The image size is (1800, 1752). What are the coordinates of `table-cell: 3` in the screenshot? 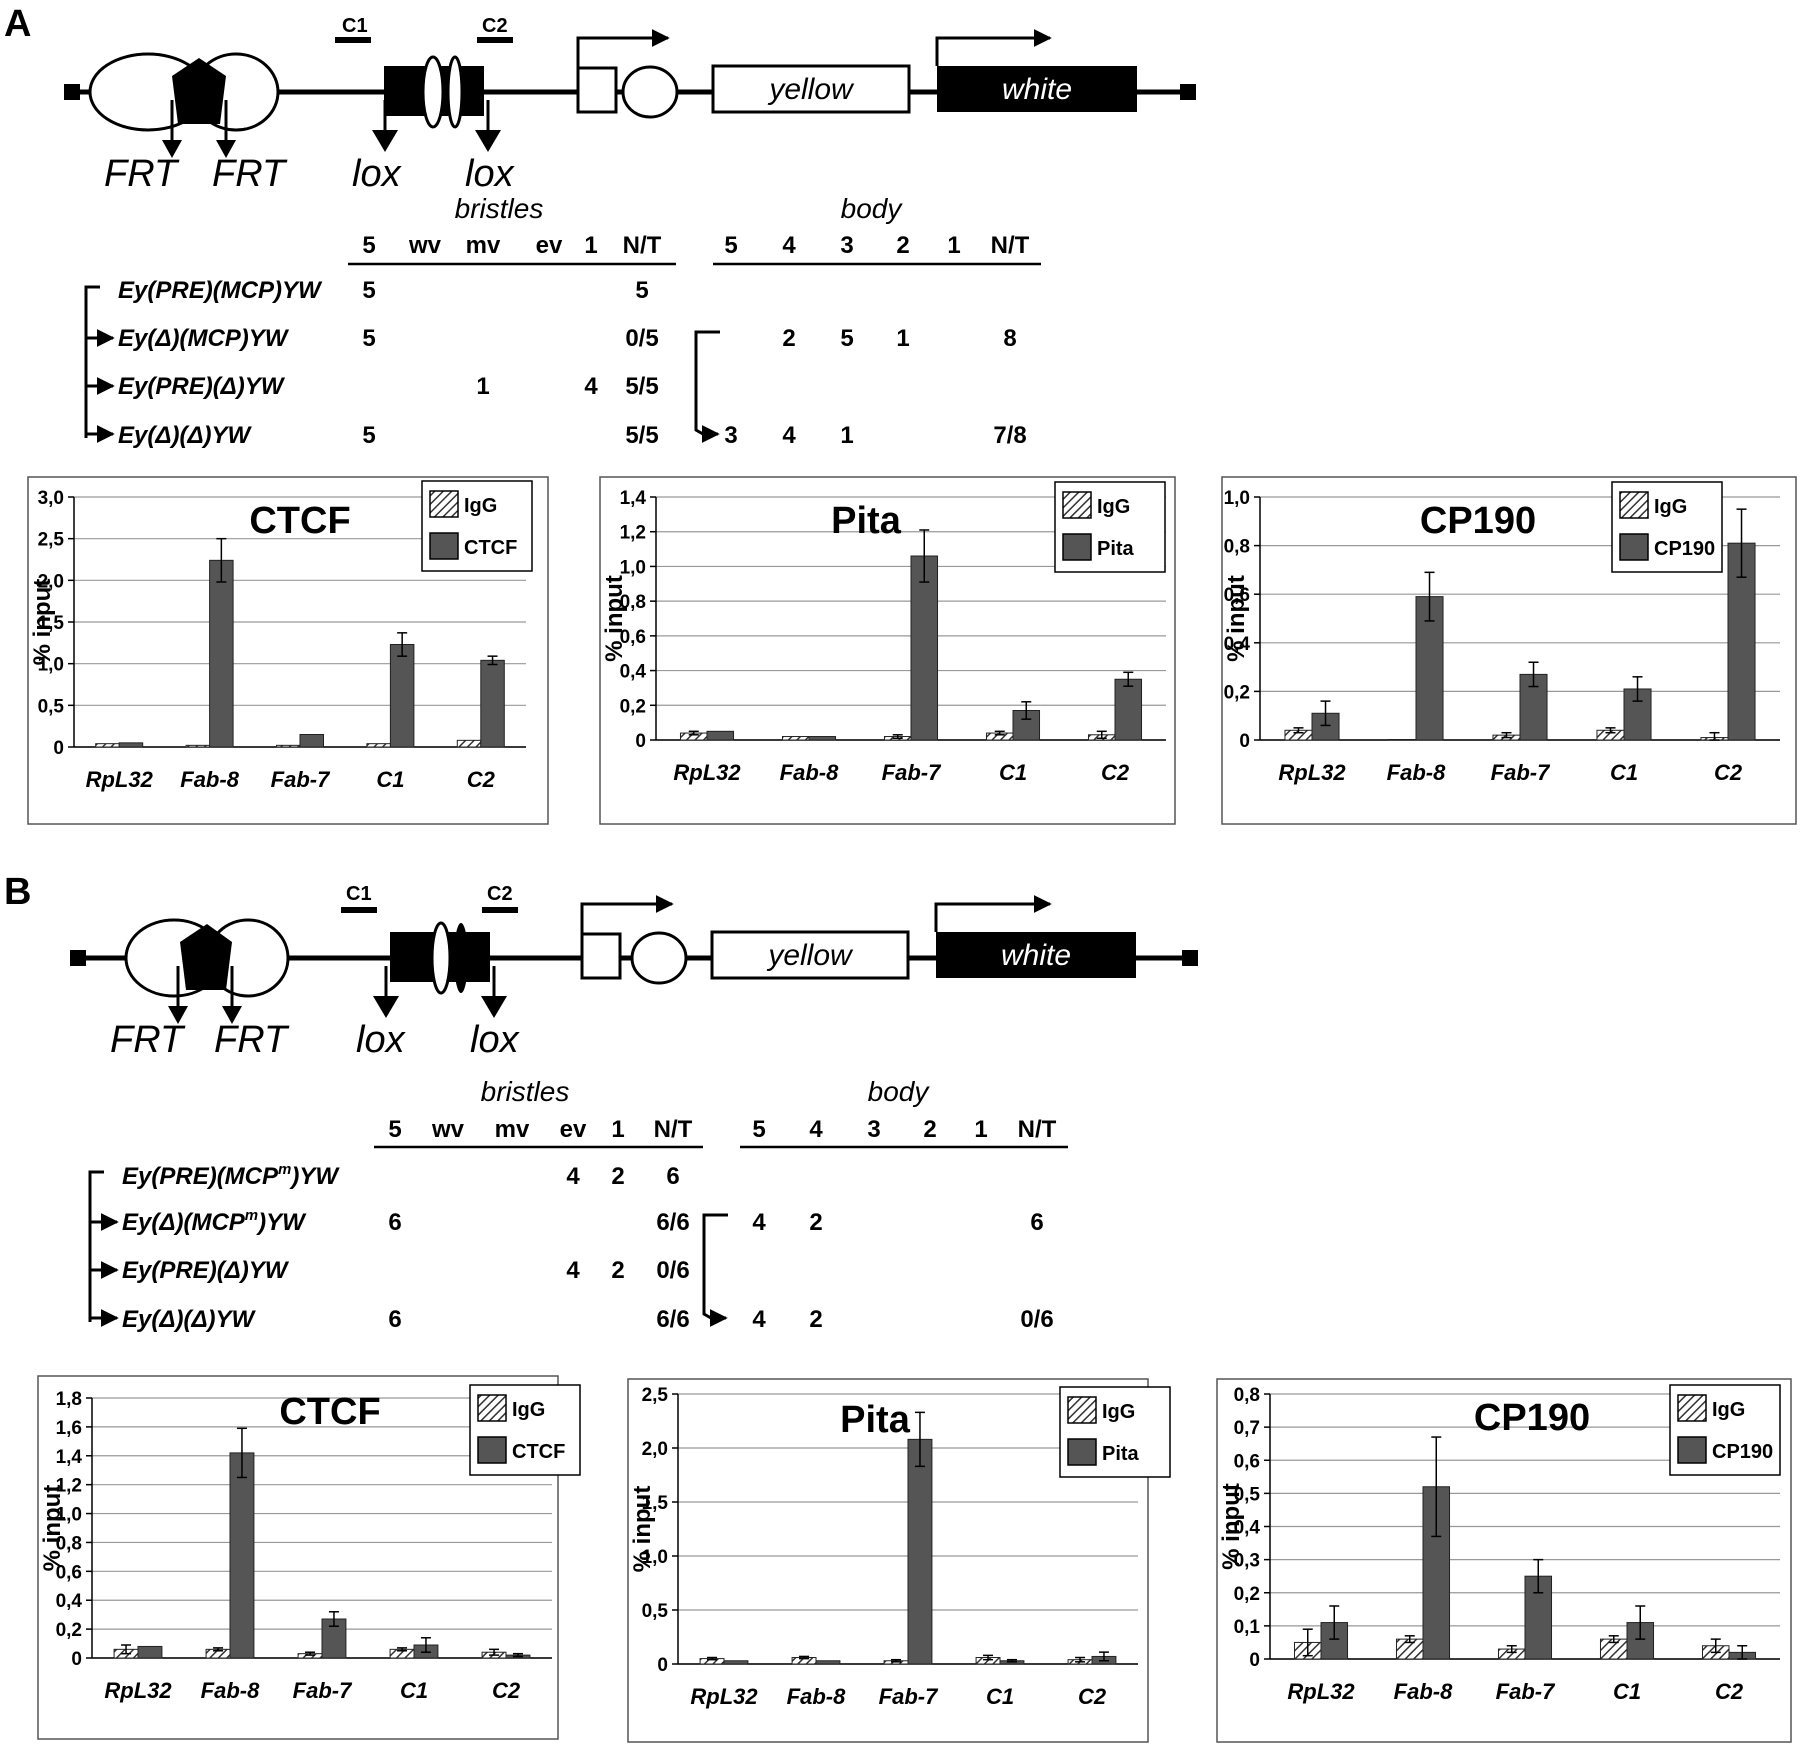 It's located at (730, 435).